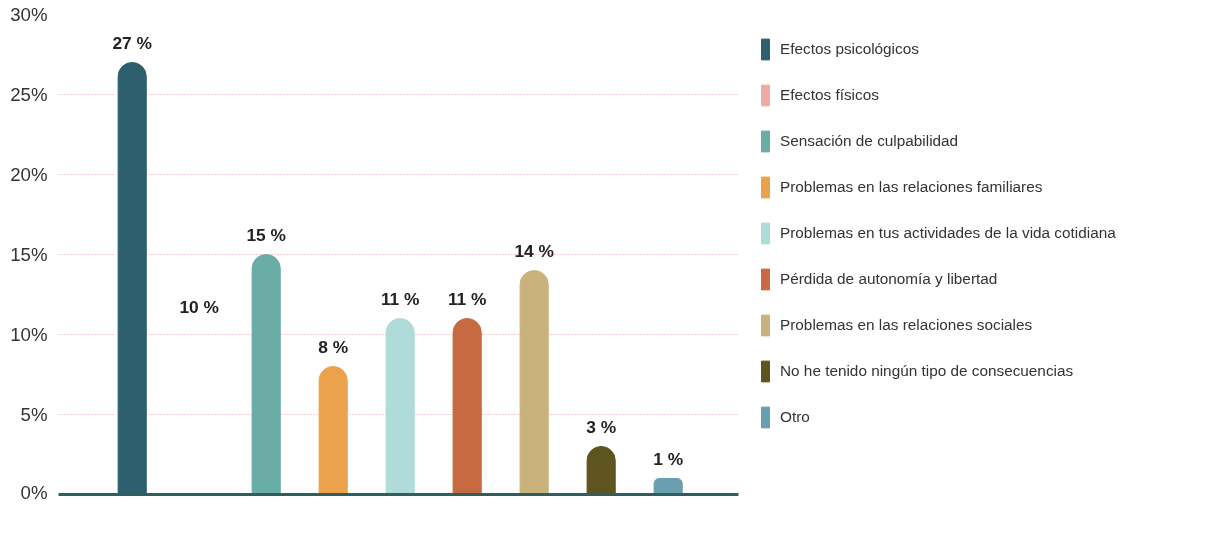 Image resolution: width=1208 pixels, height=545 pixels. Describe the element at coordinates (29, 14) in the screenshot. I see `y-tick-label: 30%` at that location.